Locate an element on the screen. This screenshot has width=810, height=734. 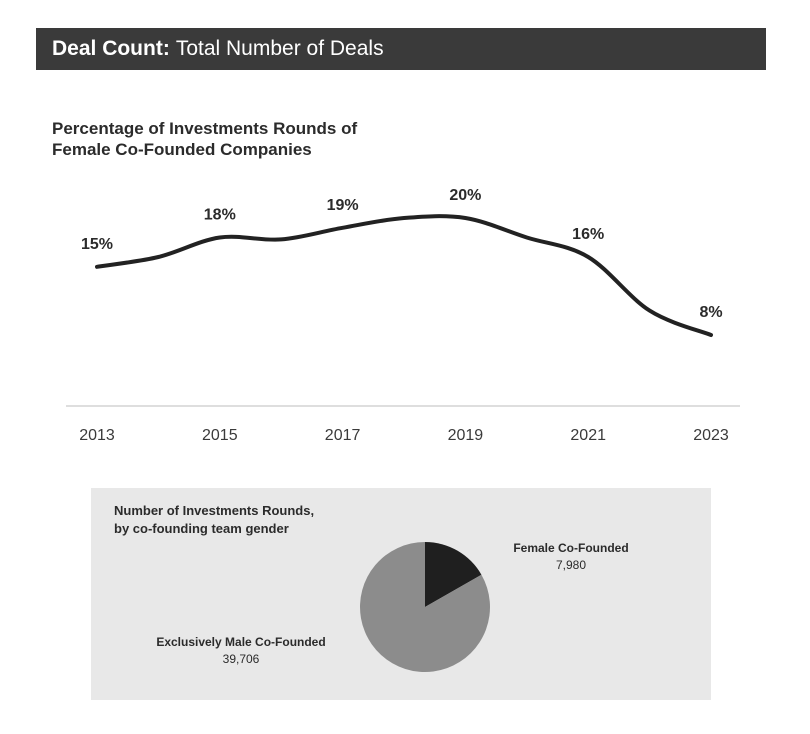
data-label-2023: 8% is located at coordinates (710, 312).